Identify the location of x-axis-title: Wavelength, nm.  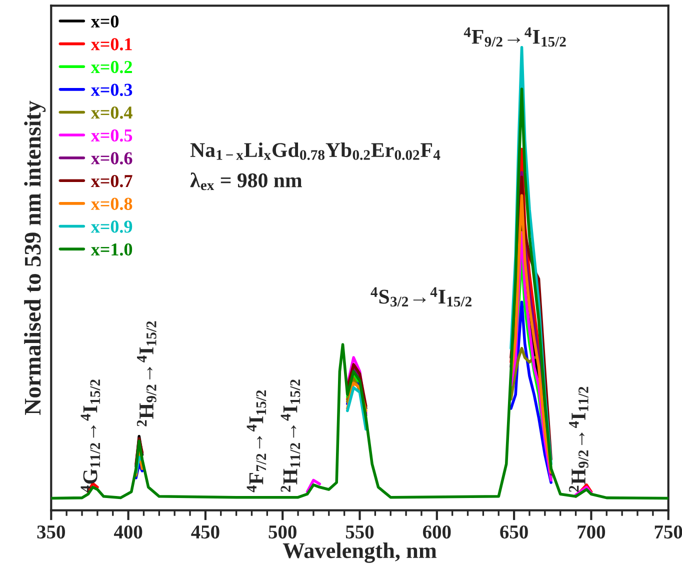
(359, 552).